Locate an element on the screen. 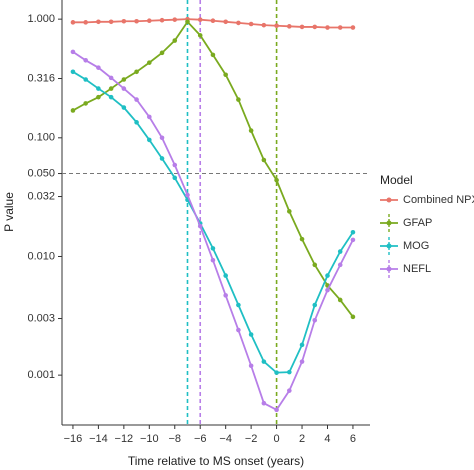  x-tick-label: 6 is located at coordinates (353, 439).